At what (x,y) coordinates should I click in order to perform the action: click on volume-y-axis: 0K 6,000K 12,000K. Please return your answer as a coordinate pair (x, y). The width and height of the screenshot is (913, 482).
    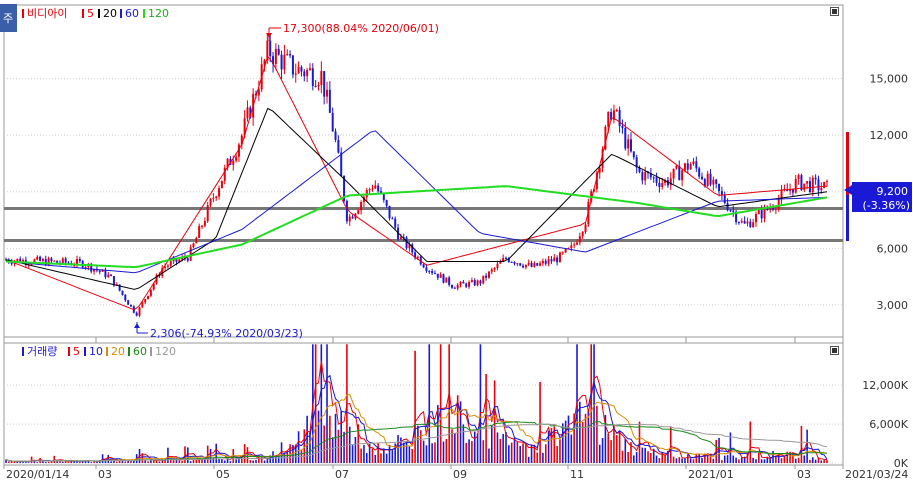
    Looking at the image, I should click on (885, 424).